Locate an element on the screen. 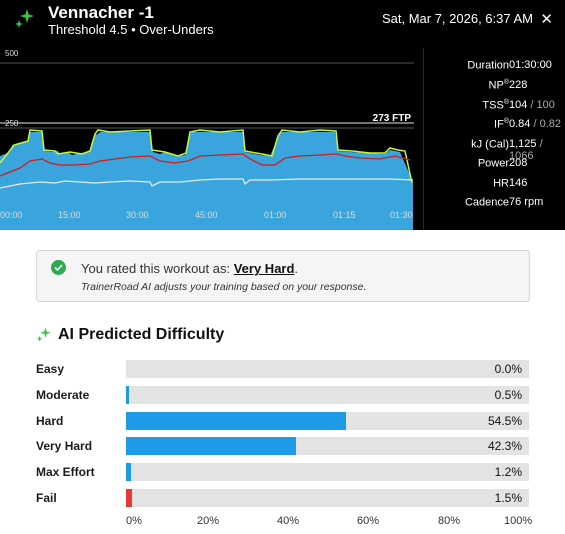 This screenshot has width=565, height=534. stat-value: 01:30:00 is located at coordinates (530, 65).